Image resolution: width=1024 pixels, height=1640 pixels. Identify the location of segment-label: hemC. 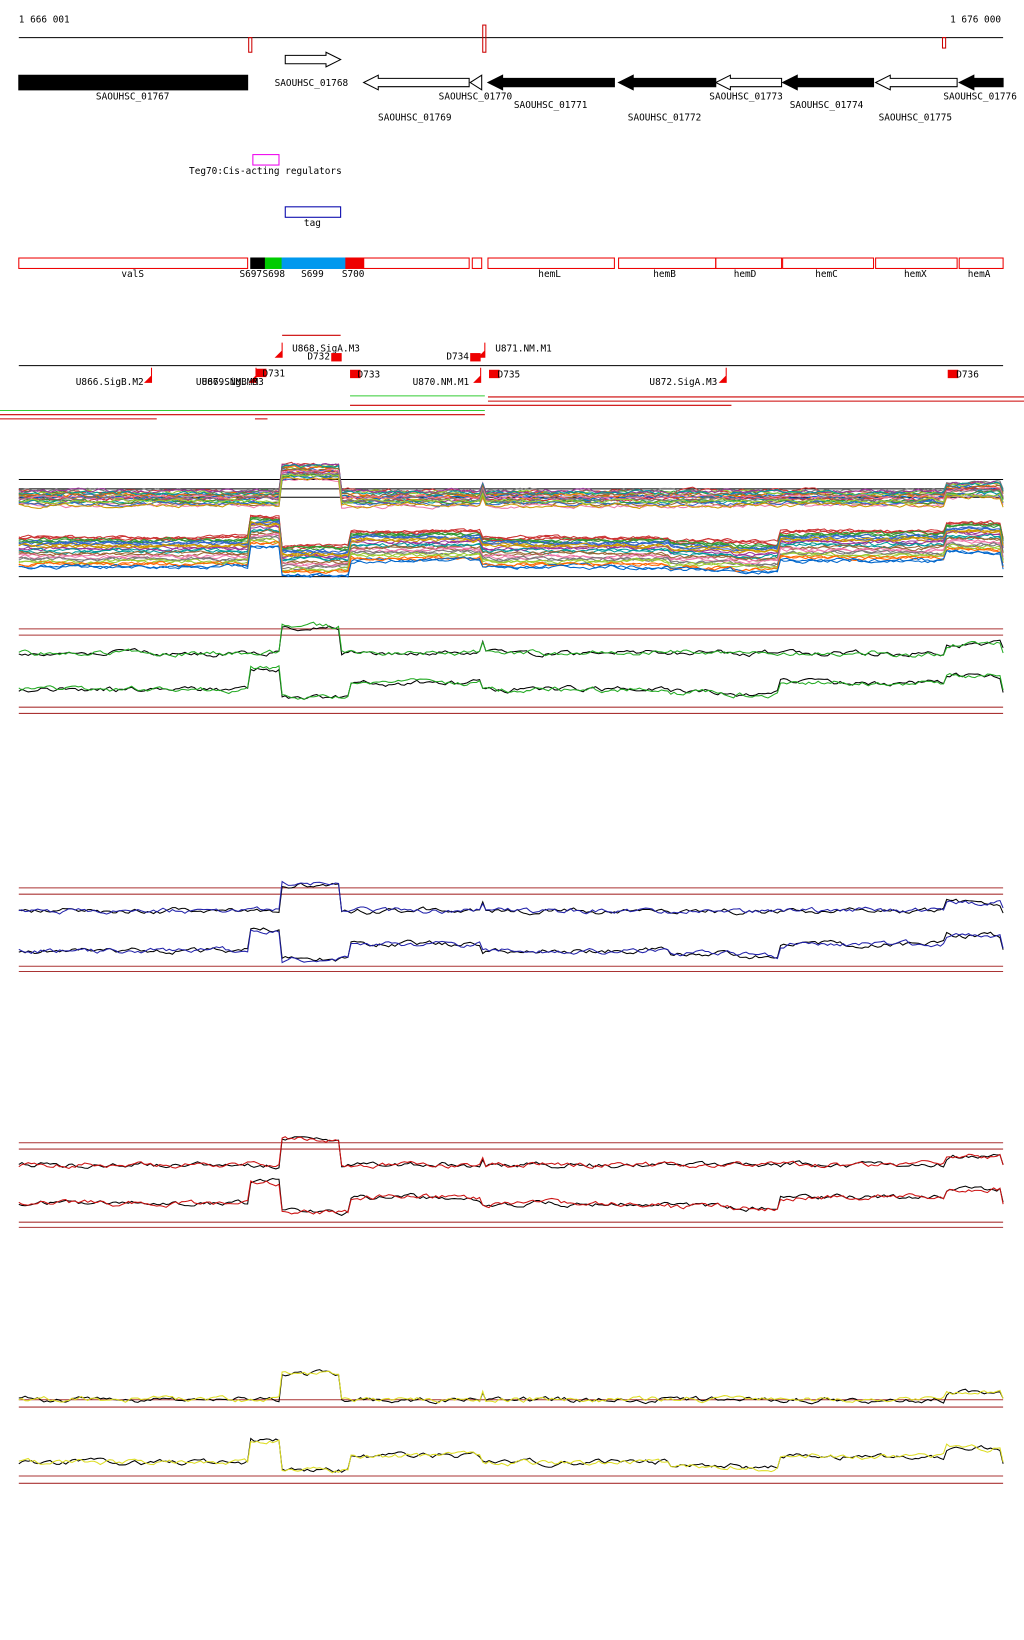
(826, 274).